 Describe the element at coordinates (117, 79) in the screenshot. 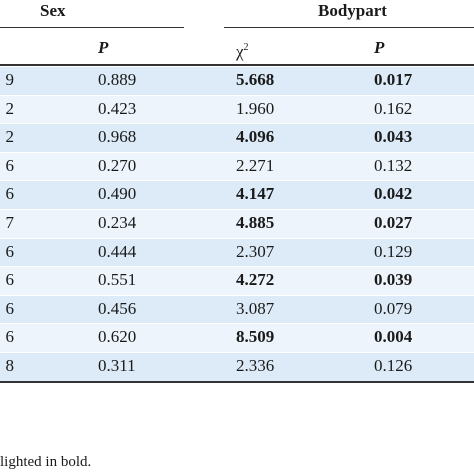

I see `sex-p-cell: 0.889` at that location.